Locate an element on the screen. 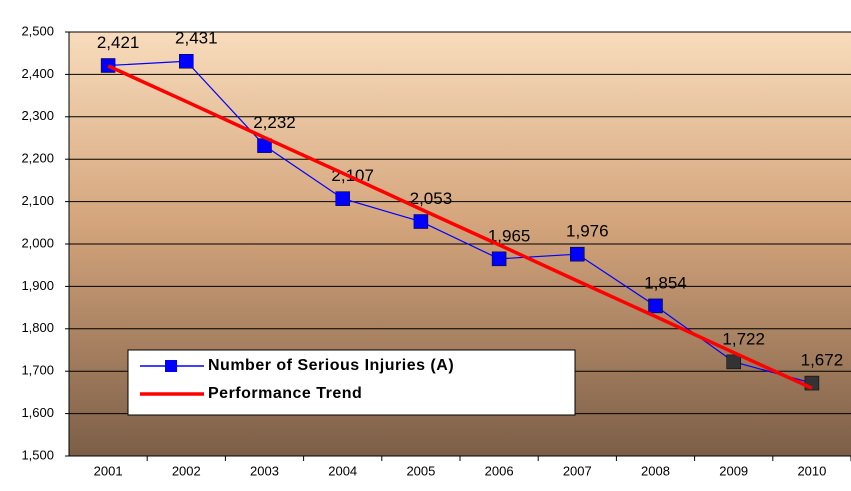  y-tick-label: 2,300 is located at coordinates (37, 115).